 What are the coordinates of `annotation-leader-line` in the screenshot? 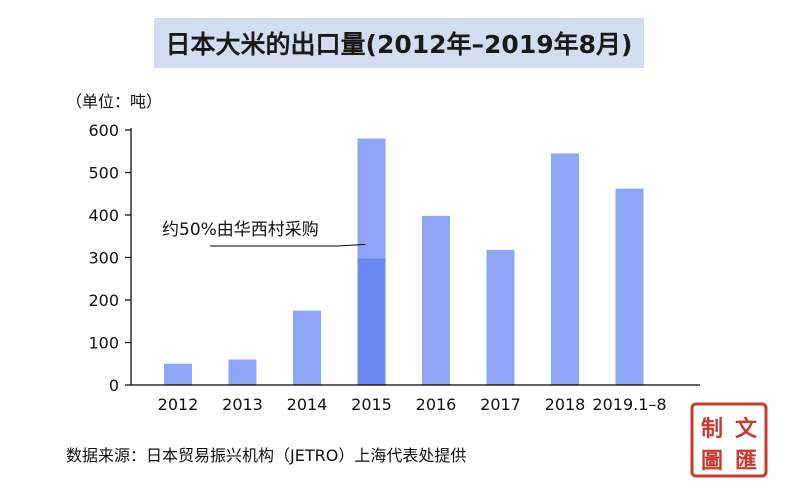 It's located at (288, 245).